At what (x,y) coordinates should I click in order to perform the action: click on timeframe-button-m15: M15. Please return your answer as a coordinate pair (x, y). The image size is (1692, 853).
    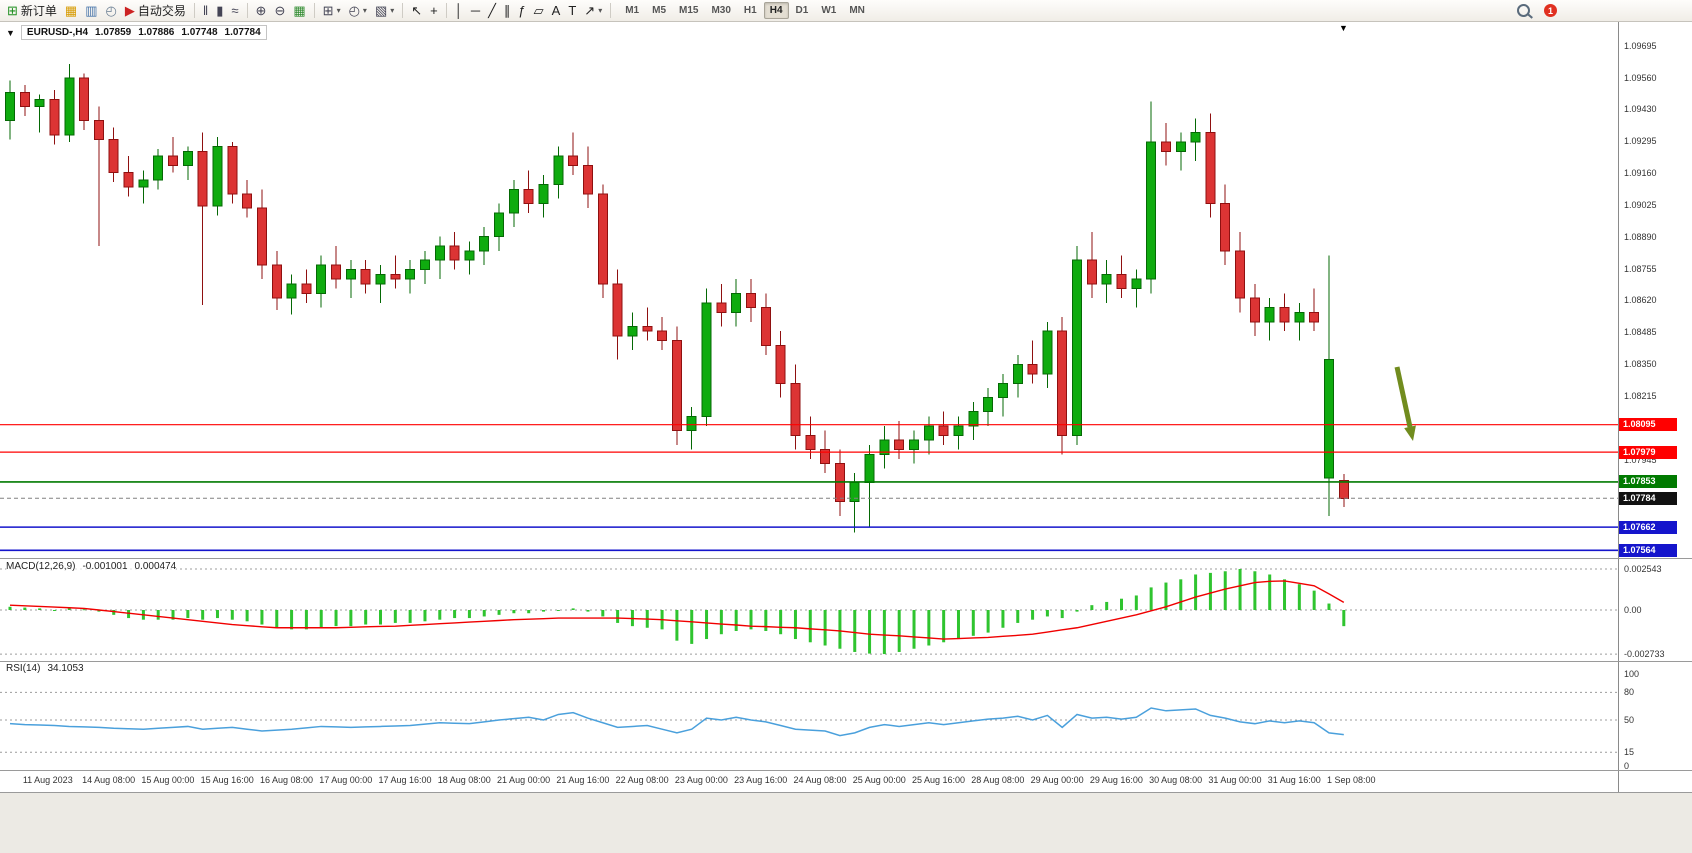
    Looking at the image, I should click on (689, 10).